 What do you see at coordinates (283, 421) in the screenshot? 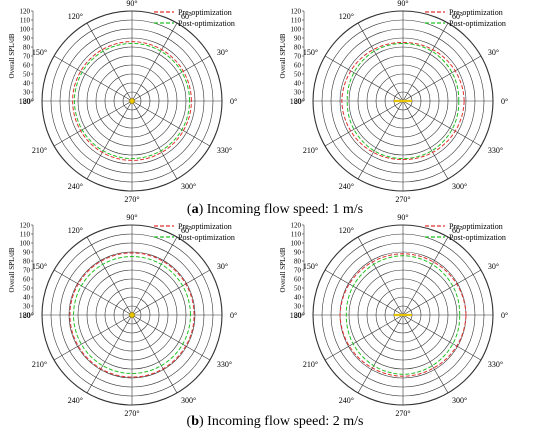
I see `caption-b-text: Incoming flow speed: 2 m/s` at bounding box center [283, 421].